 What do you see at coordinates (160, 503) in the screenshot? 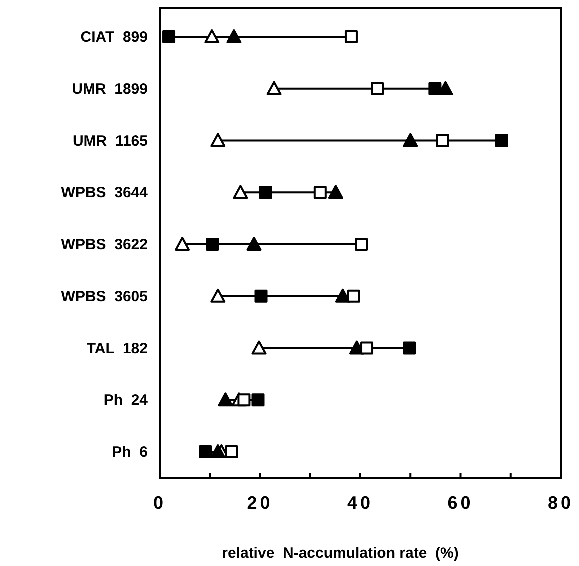
I see `x-tick-label: 0` at bounding box center [160, 503].